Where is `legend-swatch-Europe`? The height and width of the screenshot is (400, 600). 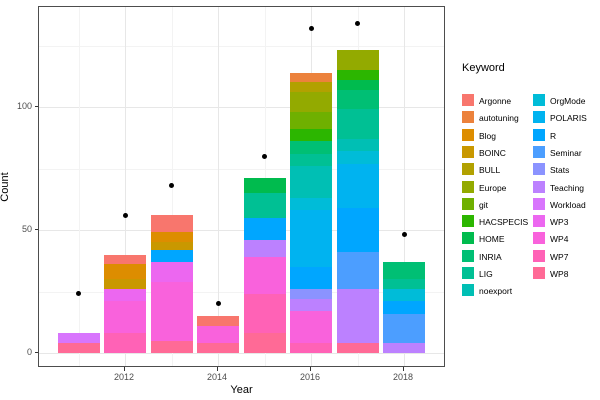
legend-swatch-Europe is located at coordinates (468, 186).